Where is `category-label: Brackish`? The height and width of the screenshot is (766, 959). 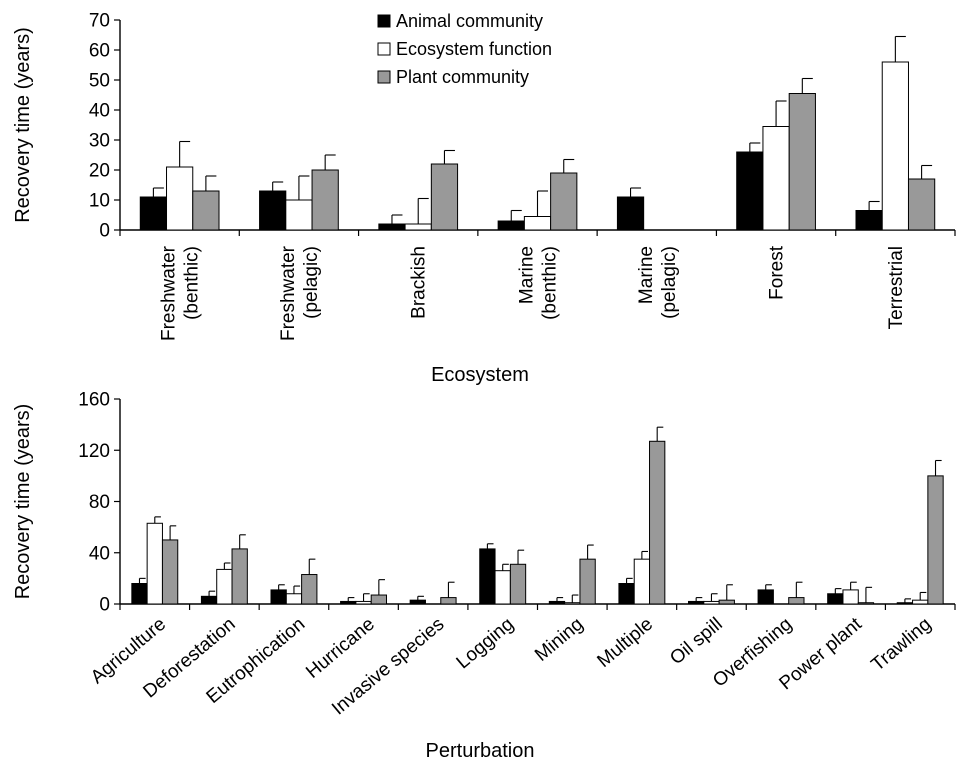 category-label: Brackish is located at coordinates (419, 282).